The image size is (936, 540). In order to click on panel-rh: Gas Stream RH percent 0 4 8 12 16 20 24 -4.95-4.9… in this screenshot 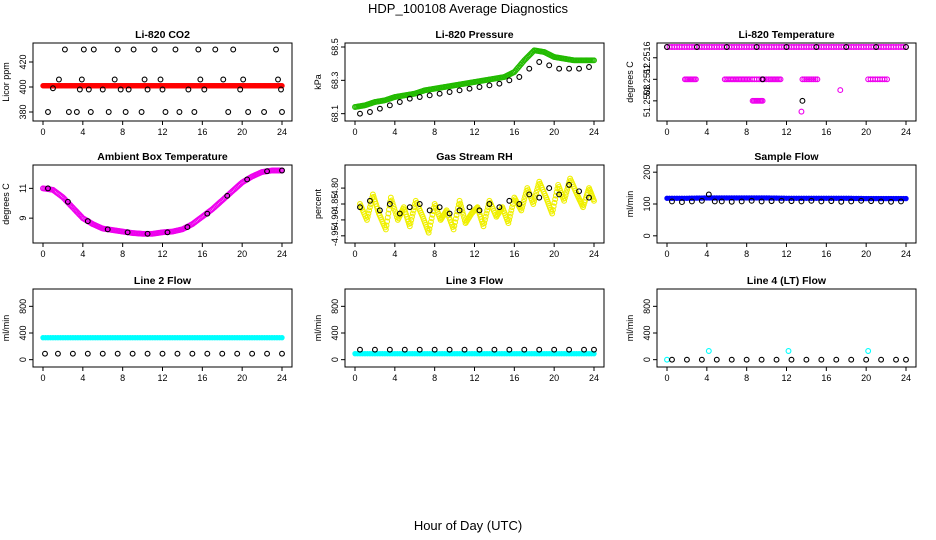, I will do `click(459, 205)`.